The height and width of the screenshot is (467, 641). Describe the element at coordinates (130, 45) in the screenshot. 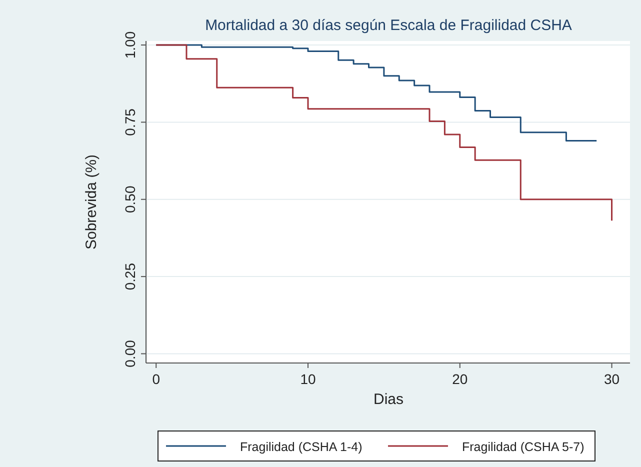

I see `y-tick-label: 1.00` at that location.